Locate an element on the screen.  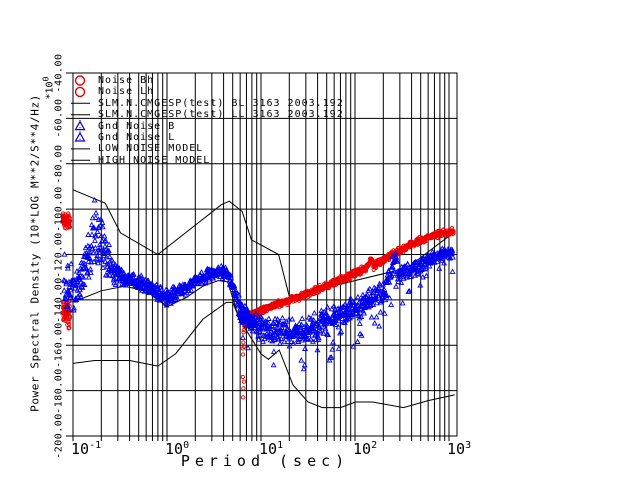
legend-entry-noise-lh: Noise Lh is located at coordinates (126, 92).